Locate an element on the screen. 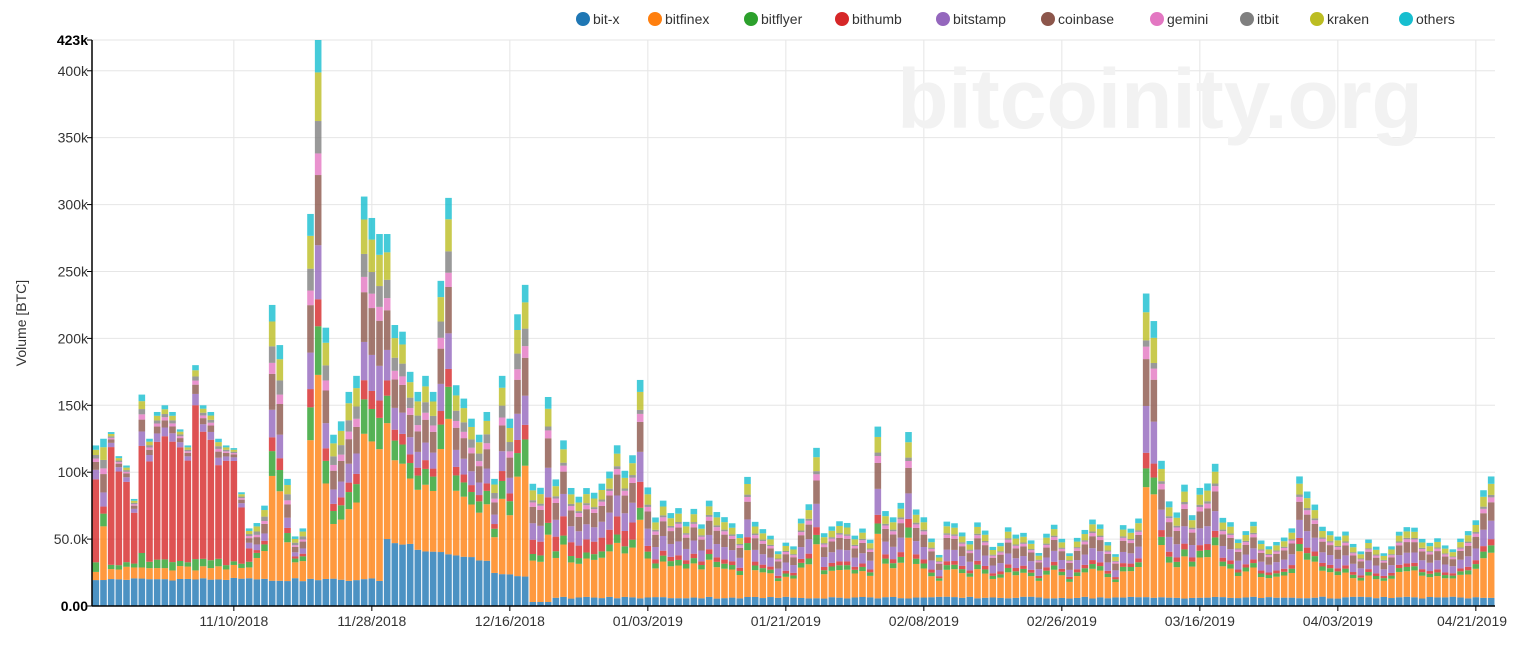  legend-item-itbit: itbit is located at coordinates (1259, 19).